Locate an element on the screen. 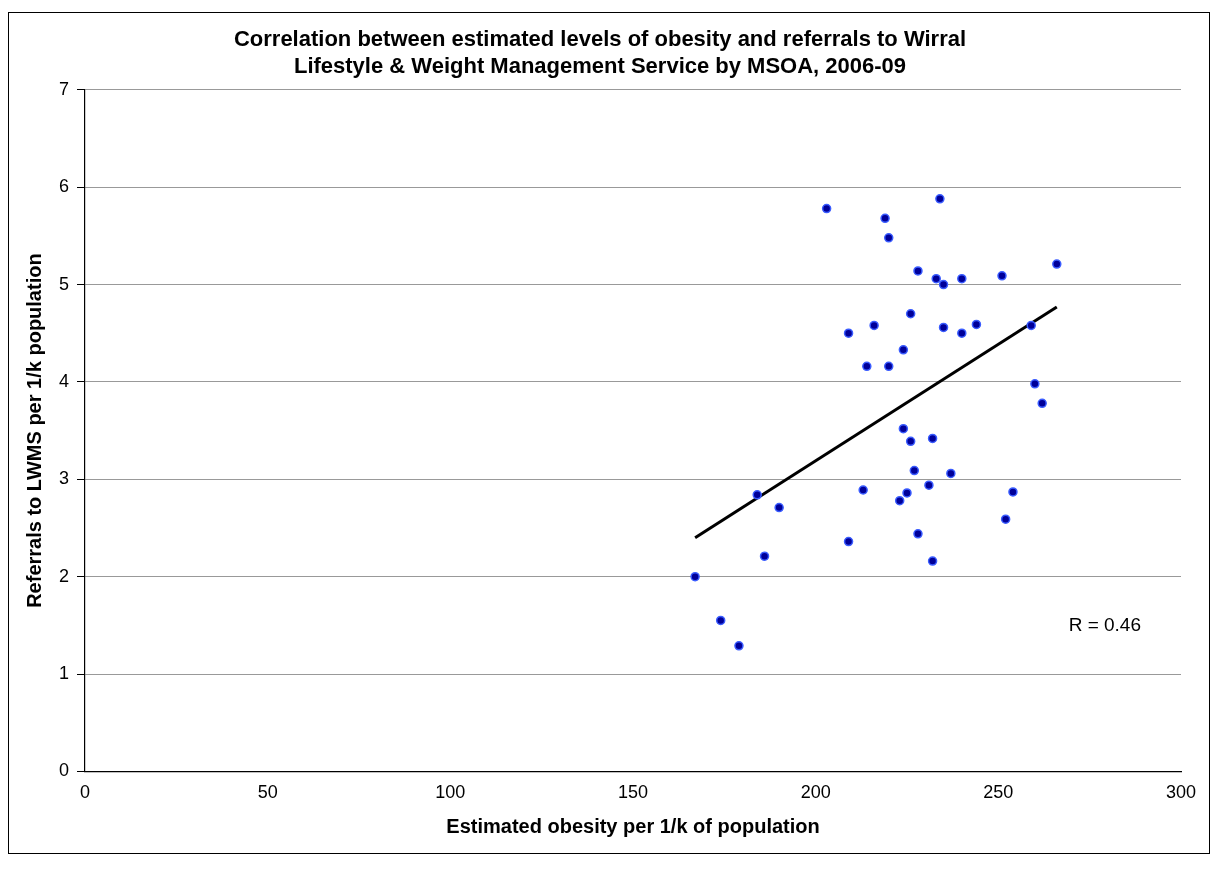 The height and width of the screenshot is (880, 1225). x-tick-label: 50 is located at coordinates (267, 792).